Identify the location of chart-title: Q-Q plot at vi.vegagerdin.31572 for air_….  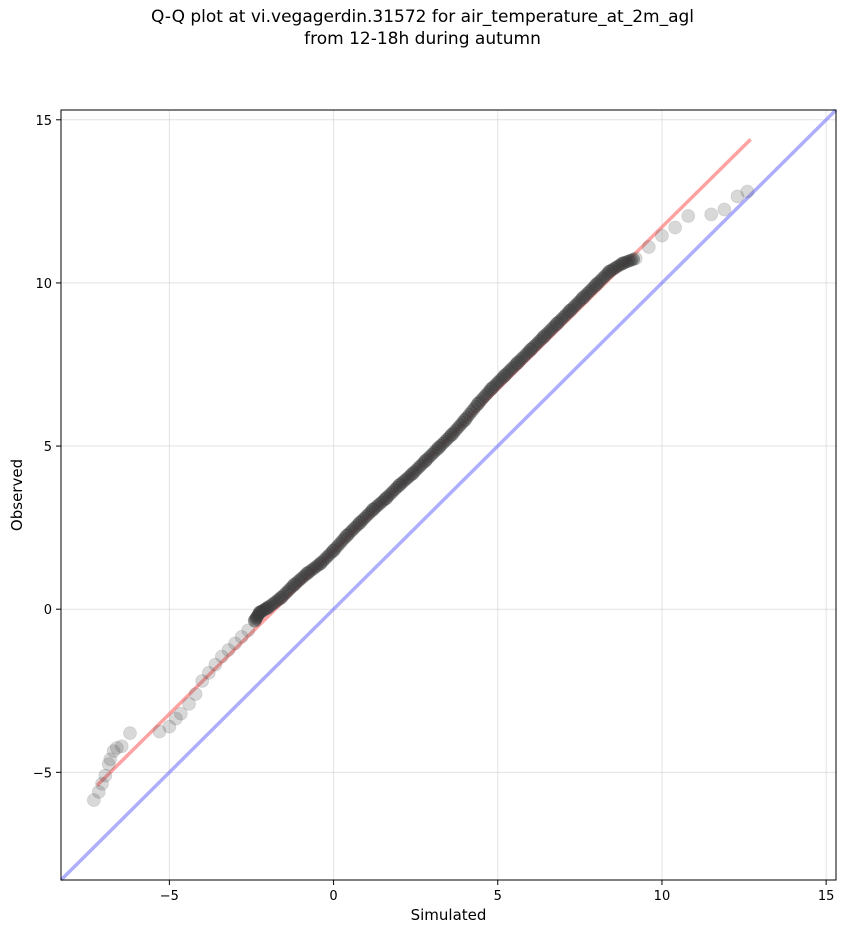
(422, 28).